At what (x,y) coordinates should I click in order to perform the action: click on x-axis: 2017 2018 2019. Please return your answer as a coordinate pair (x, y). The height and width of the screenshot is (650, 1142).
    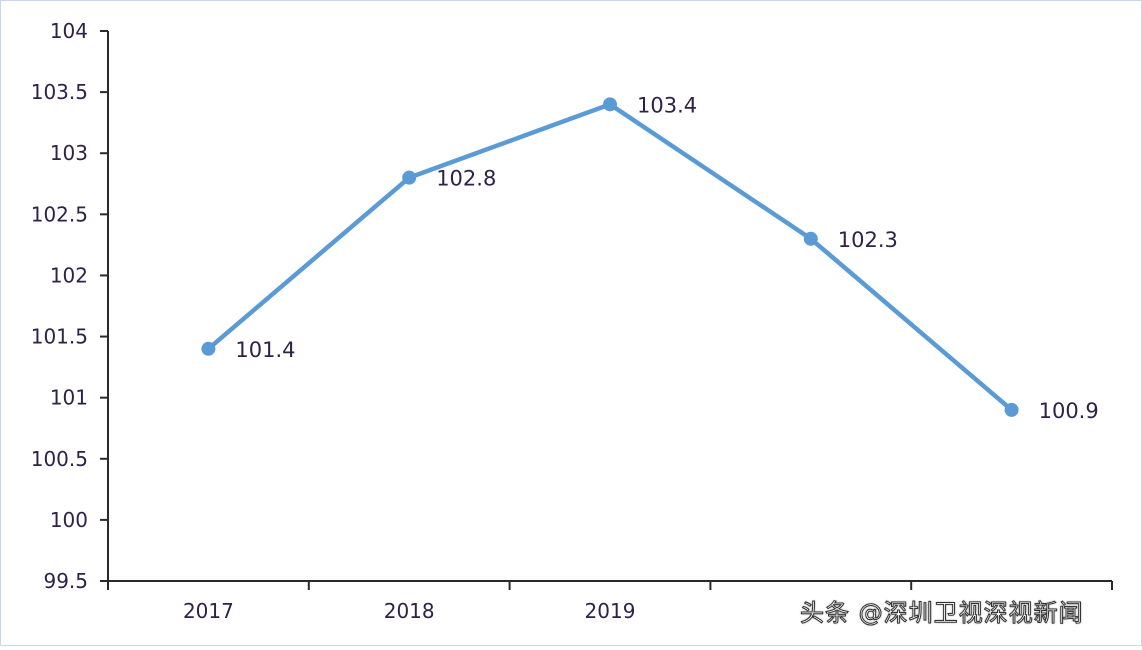
    Looking at the image, I should click on (610, 601).